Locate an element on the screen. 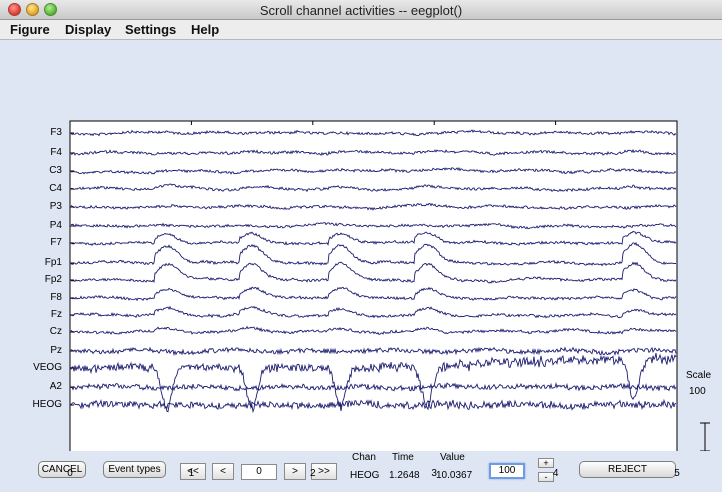 This screenshot has width=722, height=492. channel-label: F8 is located at coordinates (56, 297).